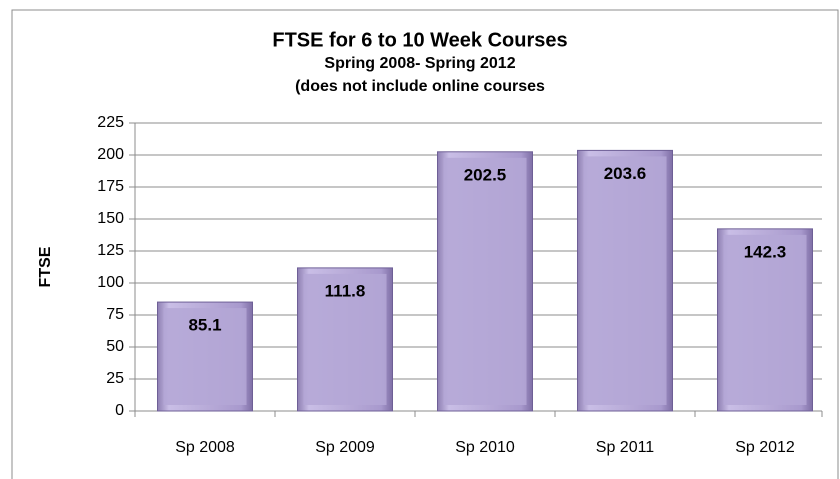 This screenshot has width=840, height=479. Describe the element at coordinates (110, 218) in the screenshot. I see `y-tick-label: 150` at that location.